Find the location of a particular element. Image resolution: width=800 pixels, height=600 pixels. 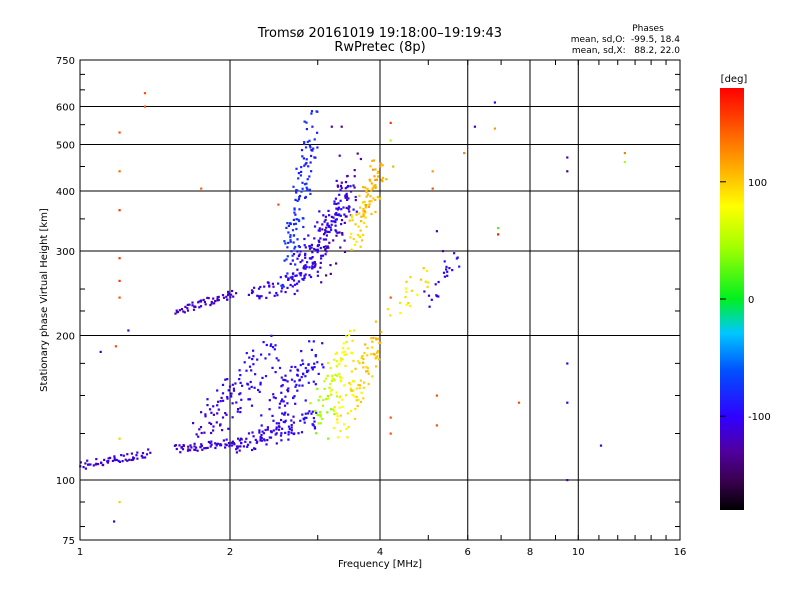

y-tick-label: 200 is located at coordinates (65, 337).